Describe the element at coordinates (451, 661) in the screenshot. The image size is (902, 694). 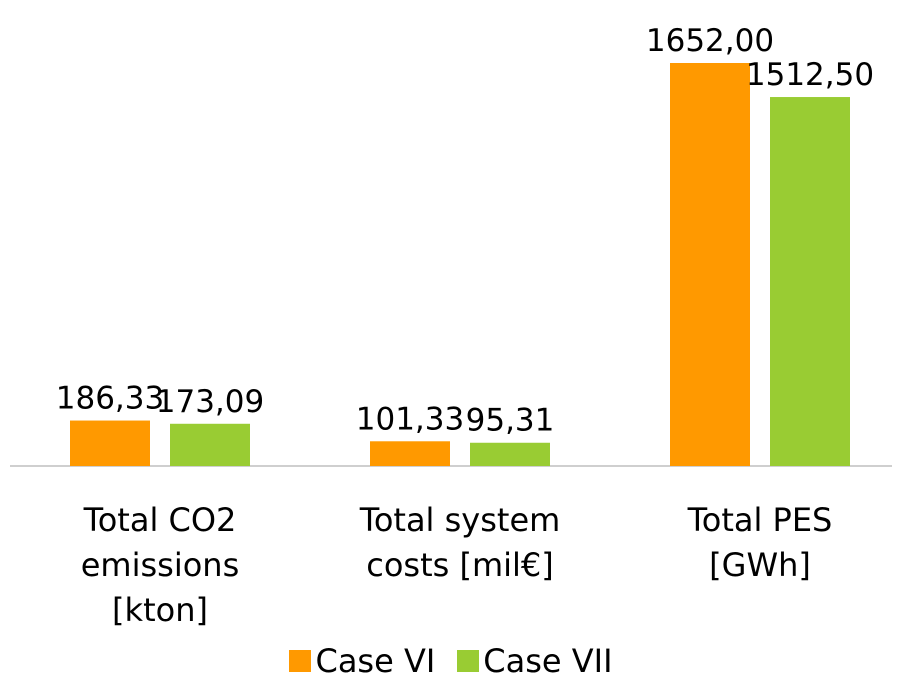
I see `legend: Case VI Case VII` at that location.